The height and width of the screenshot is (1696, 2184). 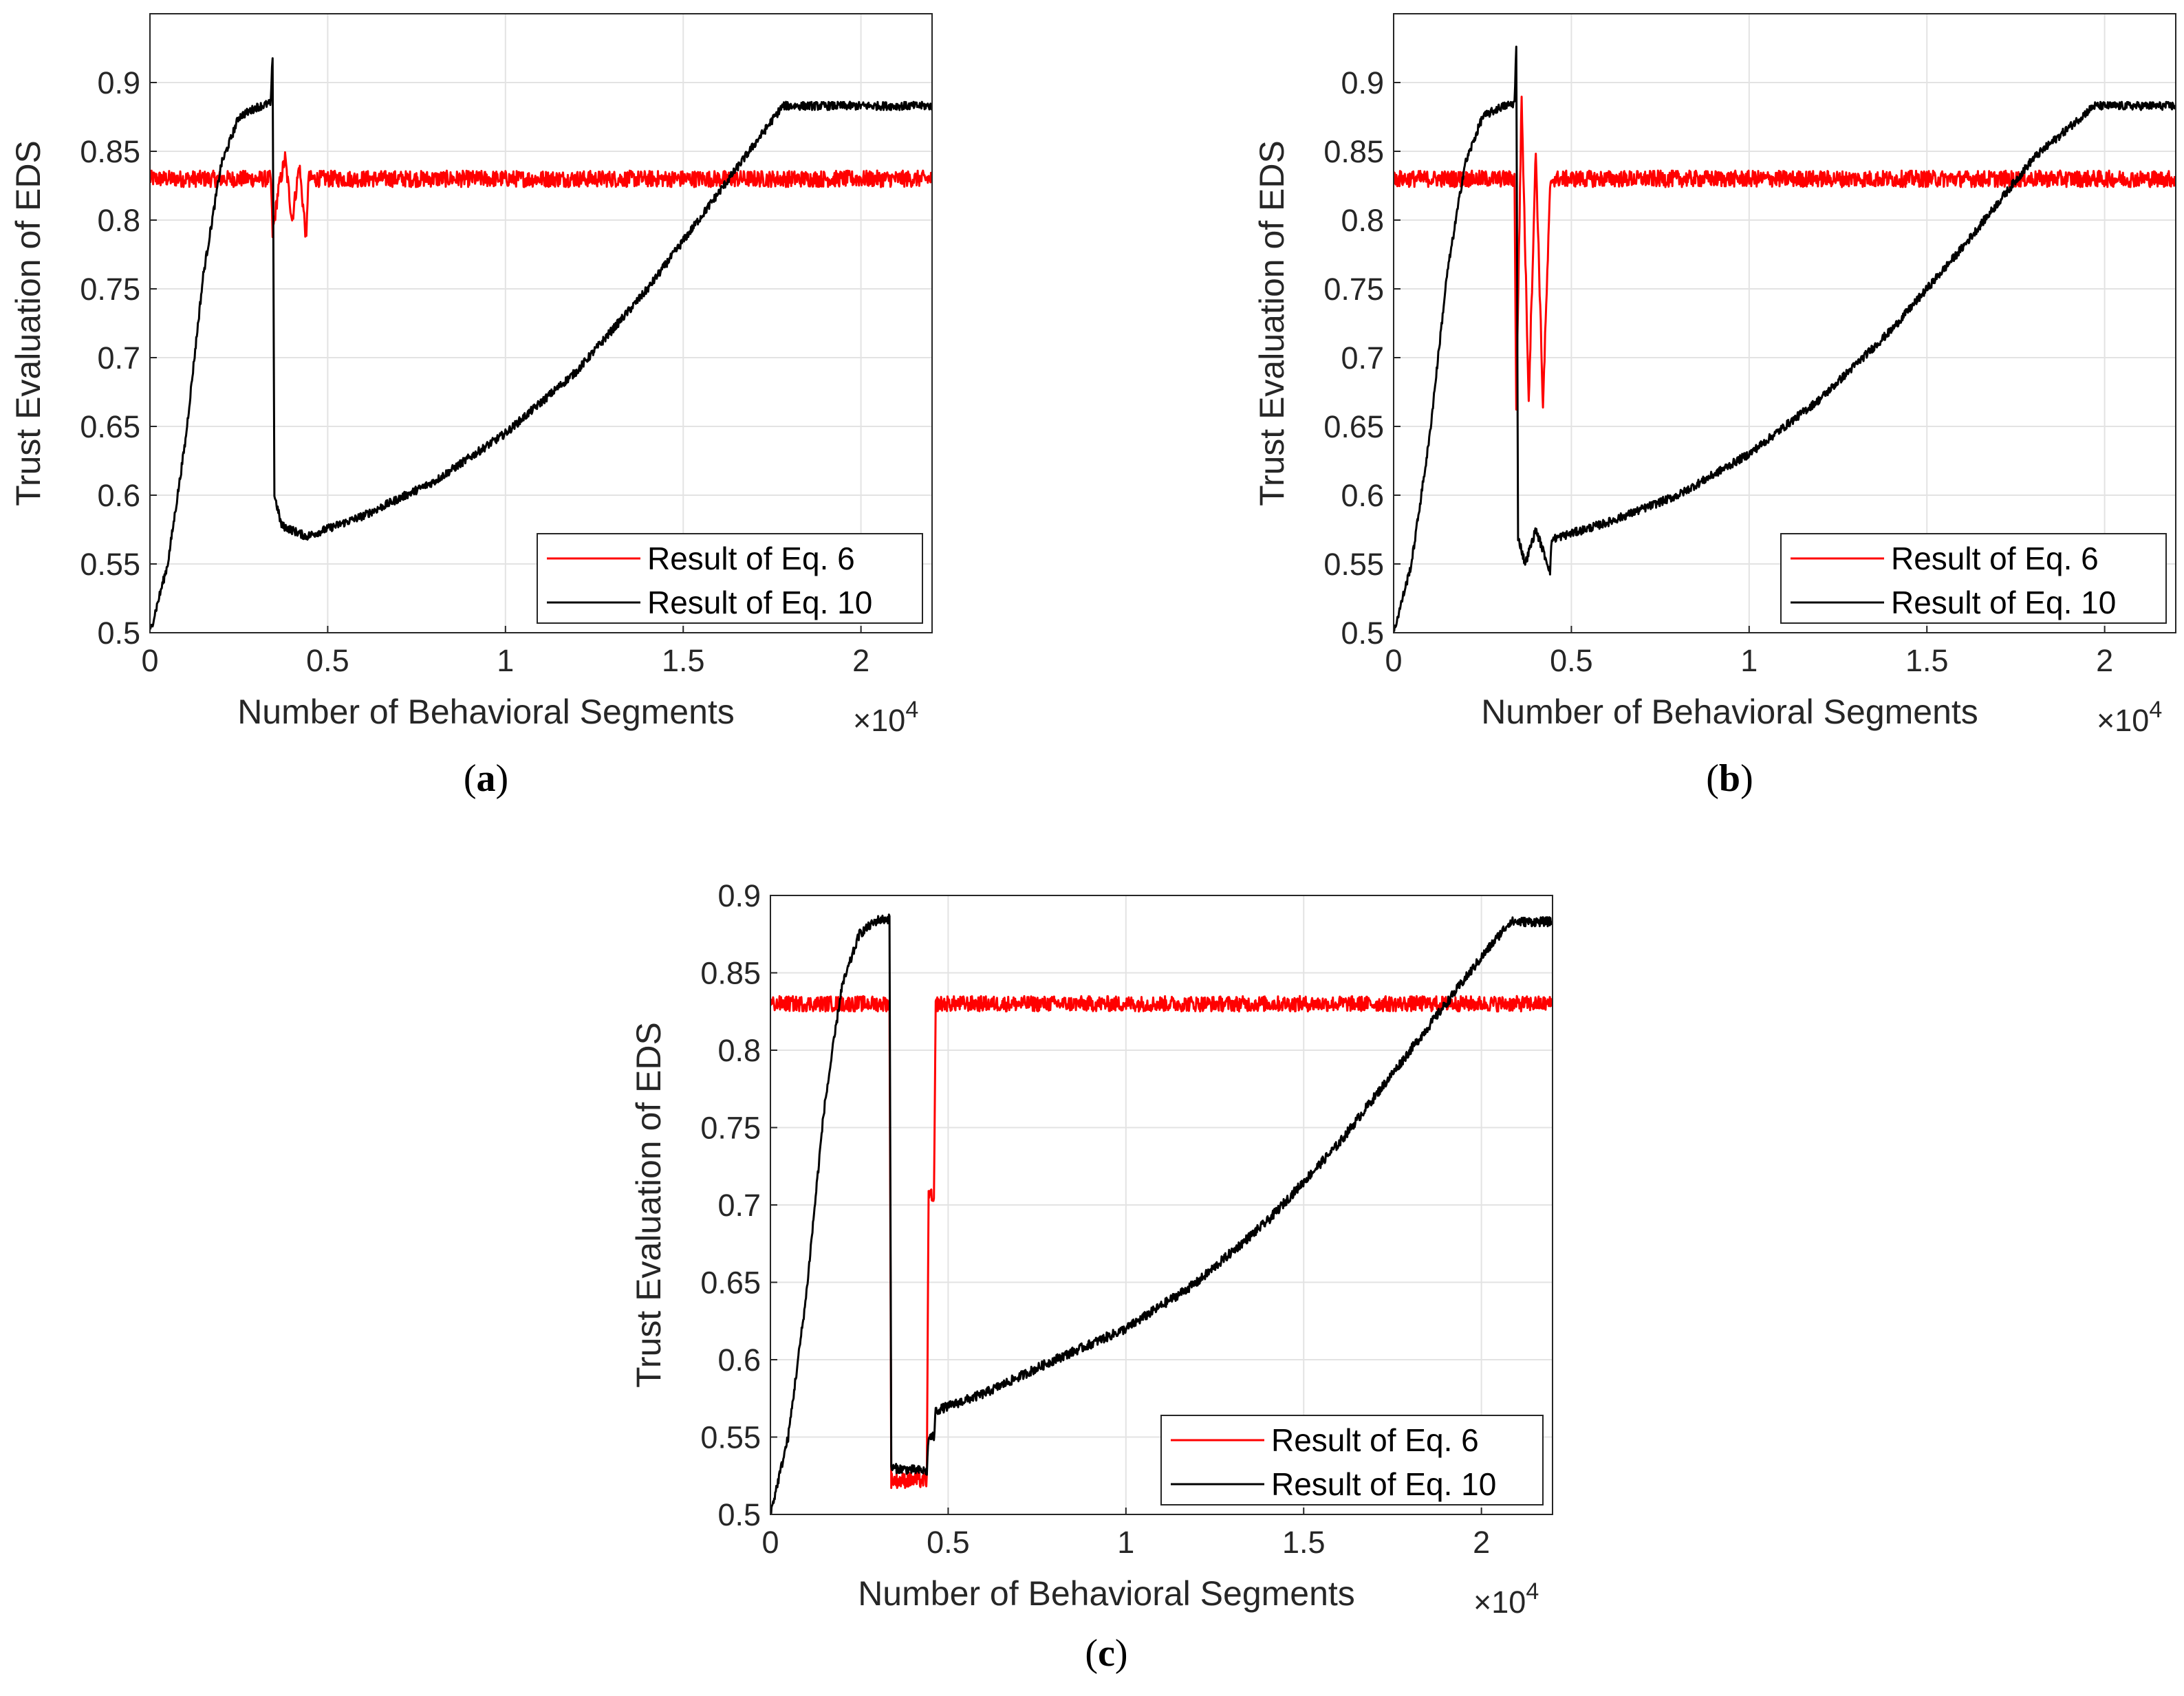 I want to click on caption-letter: b, so click(x=1729, y=779).